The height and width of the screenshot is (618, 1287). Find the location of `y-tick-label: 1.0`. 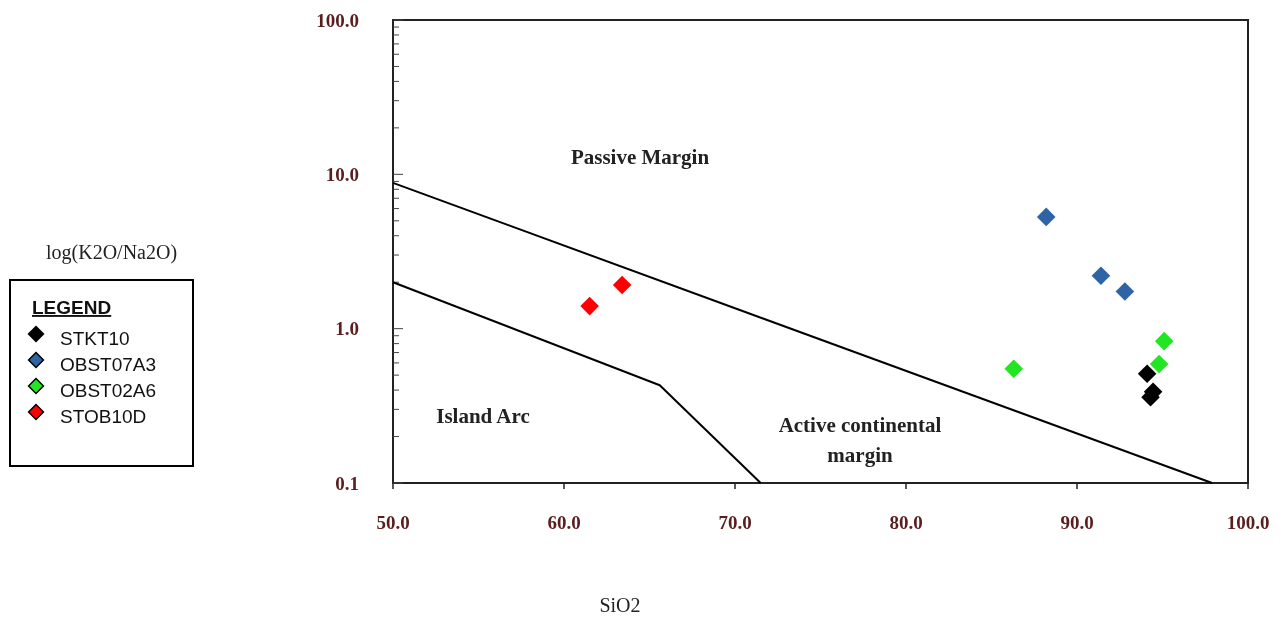

y-tick-label: 1.0 is located at coordinates (347, 329).